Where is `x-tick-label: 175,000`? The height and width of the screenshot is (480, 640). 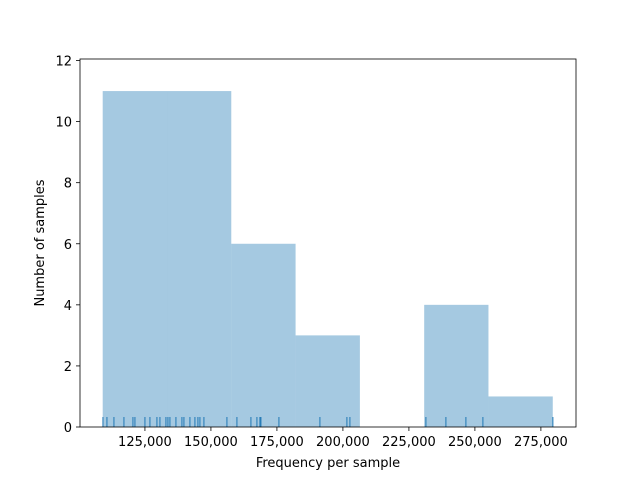 x-tick-label: 175,000 is located at coordinates (277, 442).